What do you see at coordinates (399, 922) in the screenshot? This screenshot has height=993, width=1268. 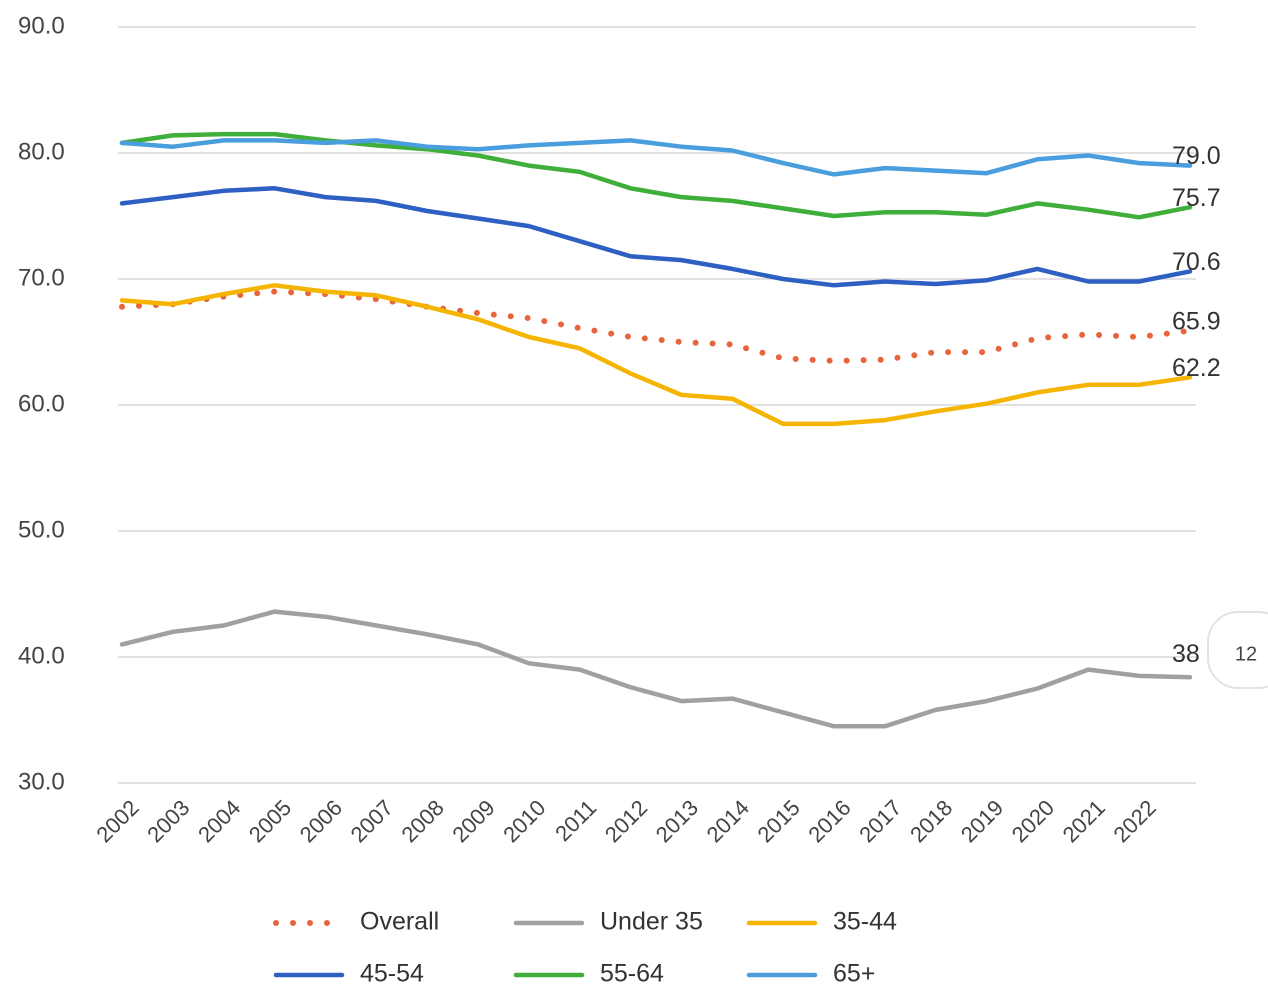 I see `legend-label: Overall` at bounding box center [399, 922].